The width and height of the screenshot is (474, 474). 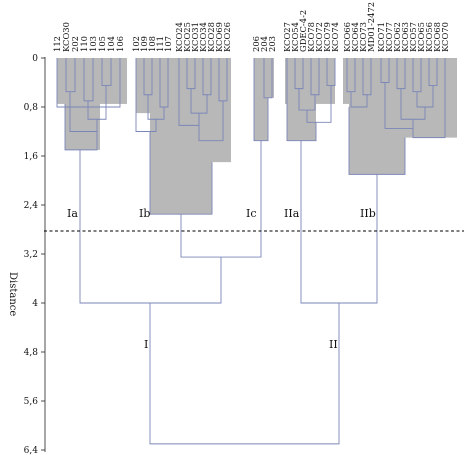 I want to click on leaf-label: KCO54, so click(x=295, y=37).